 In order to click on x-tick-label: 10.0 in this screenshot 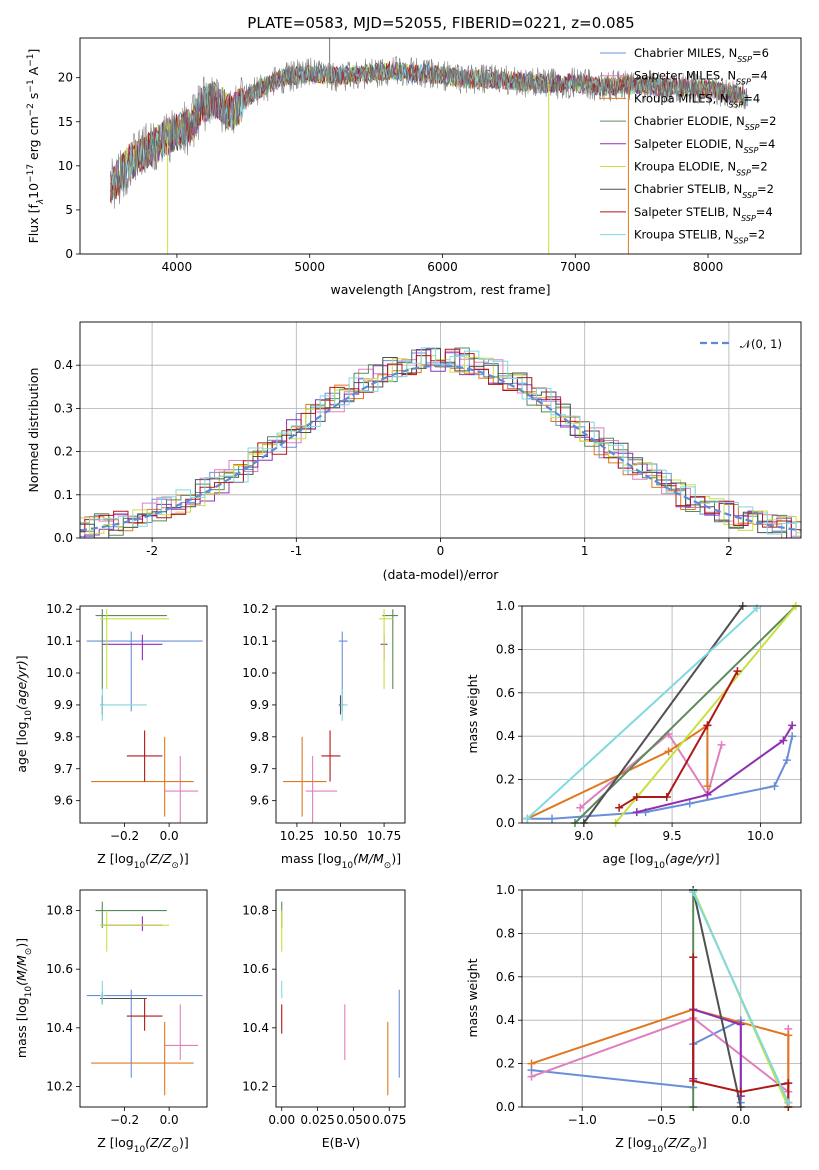, I will do `click(760, 836)`.